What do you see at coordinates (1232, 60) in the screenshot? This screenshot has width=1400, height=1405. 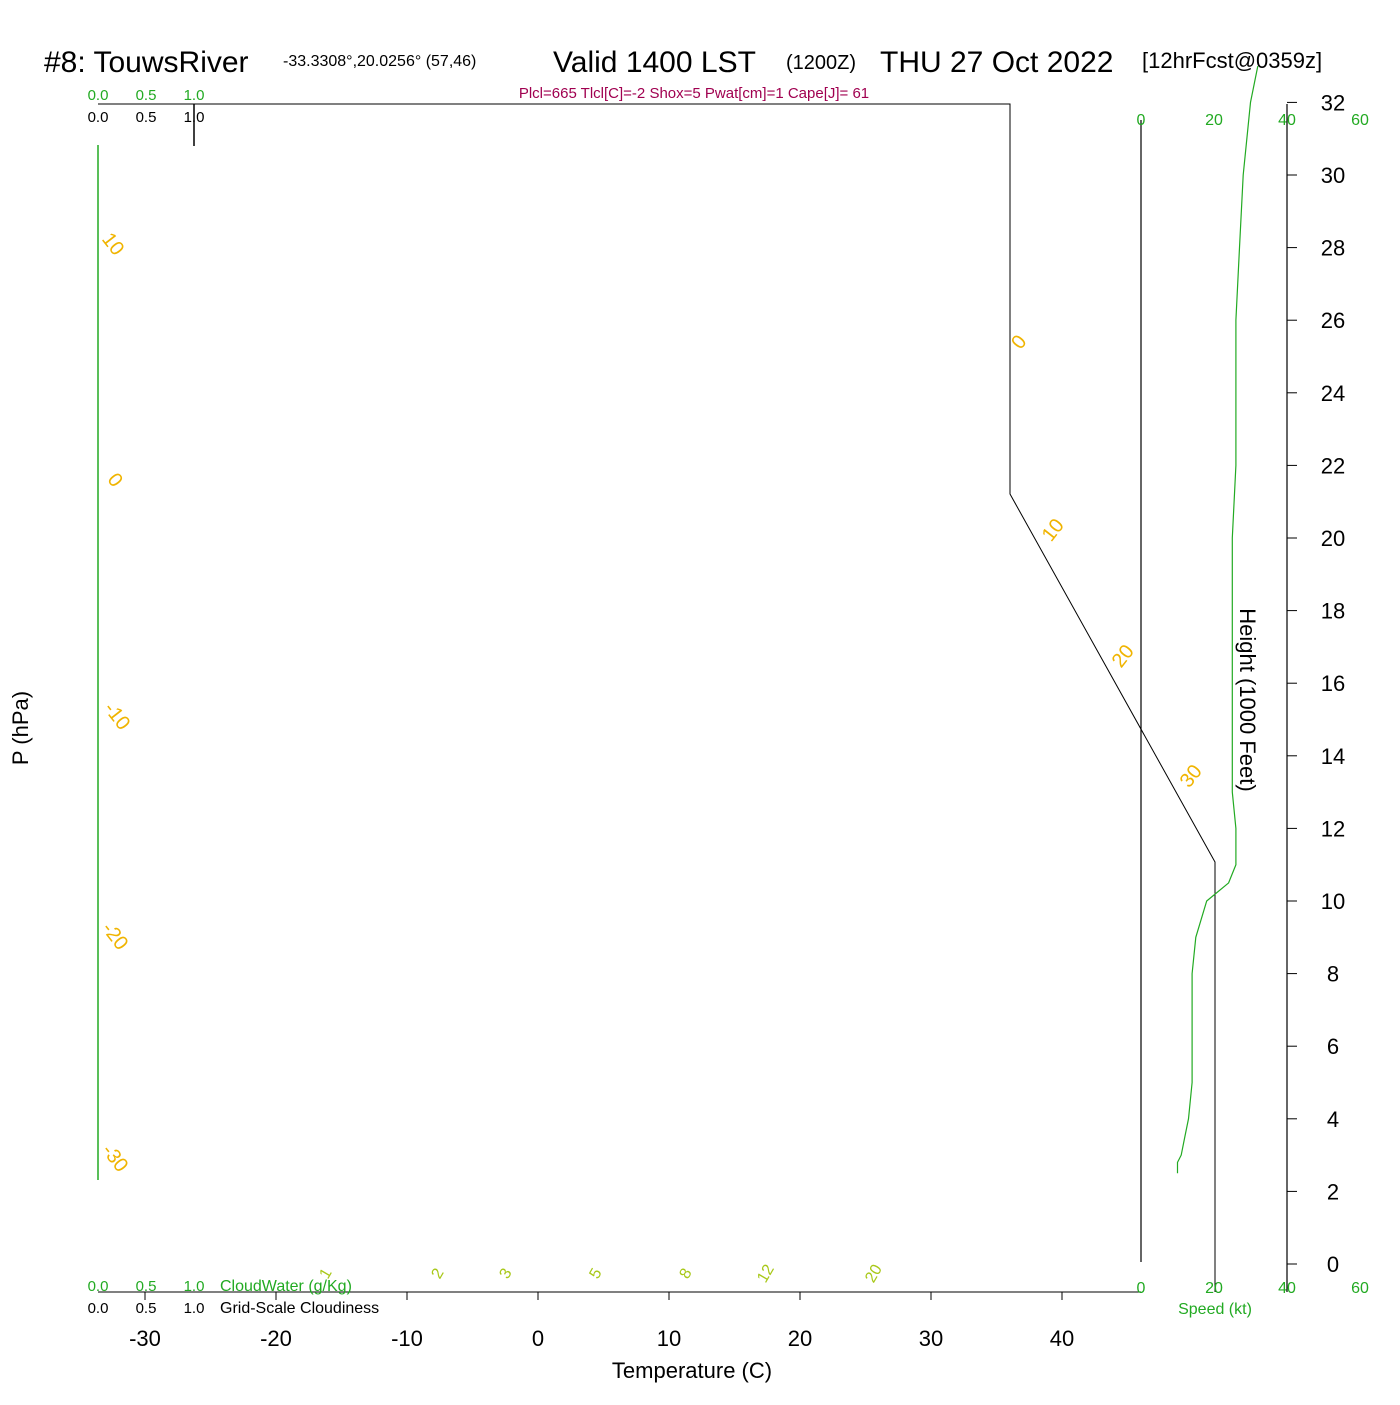 I see `title-forecast: [12hrFcst@0359z]` at bounding box center [1232, 60].